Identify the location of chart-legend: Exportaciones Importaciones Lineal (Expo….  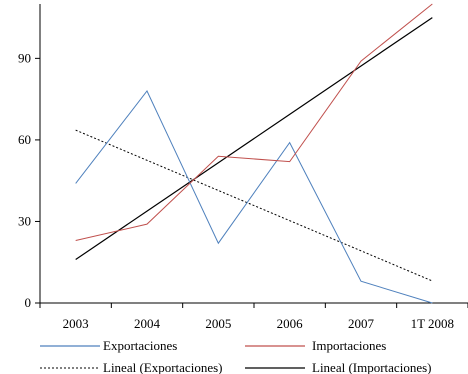
(235, 356).